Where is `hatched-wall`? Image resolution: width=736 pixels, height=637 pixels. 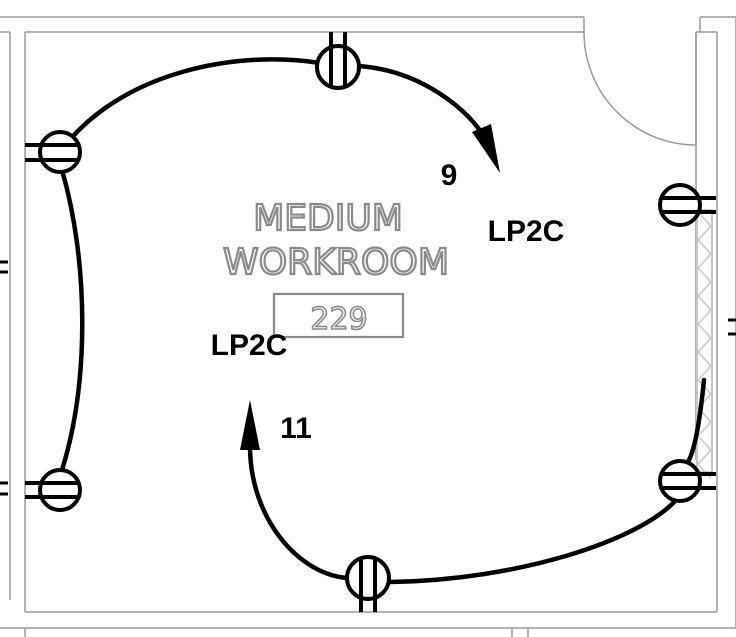 hatched-wall is located at coordinates (704, 344).